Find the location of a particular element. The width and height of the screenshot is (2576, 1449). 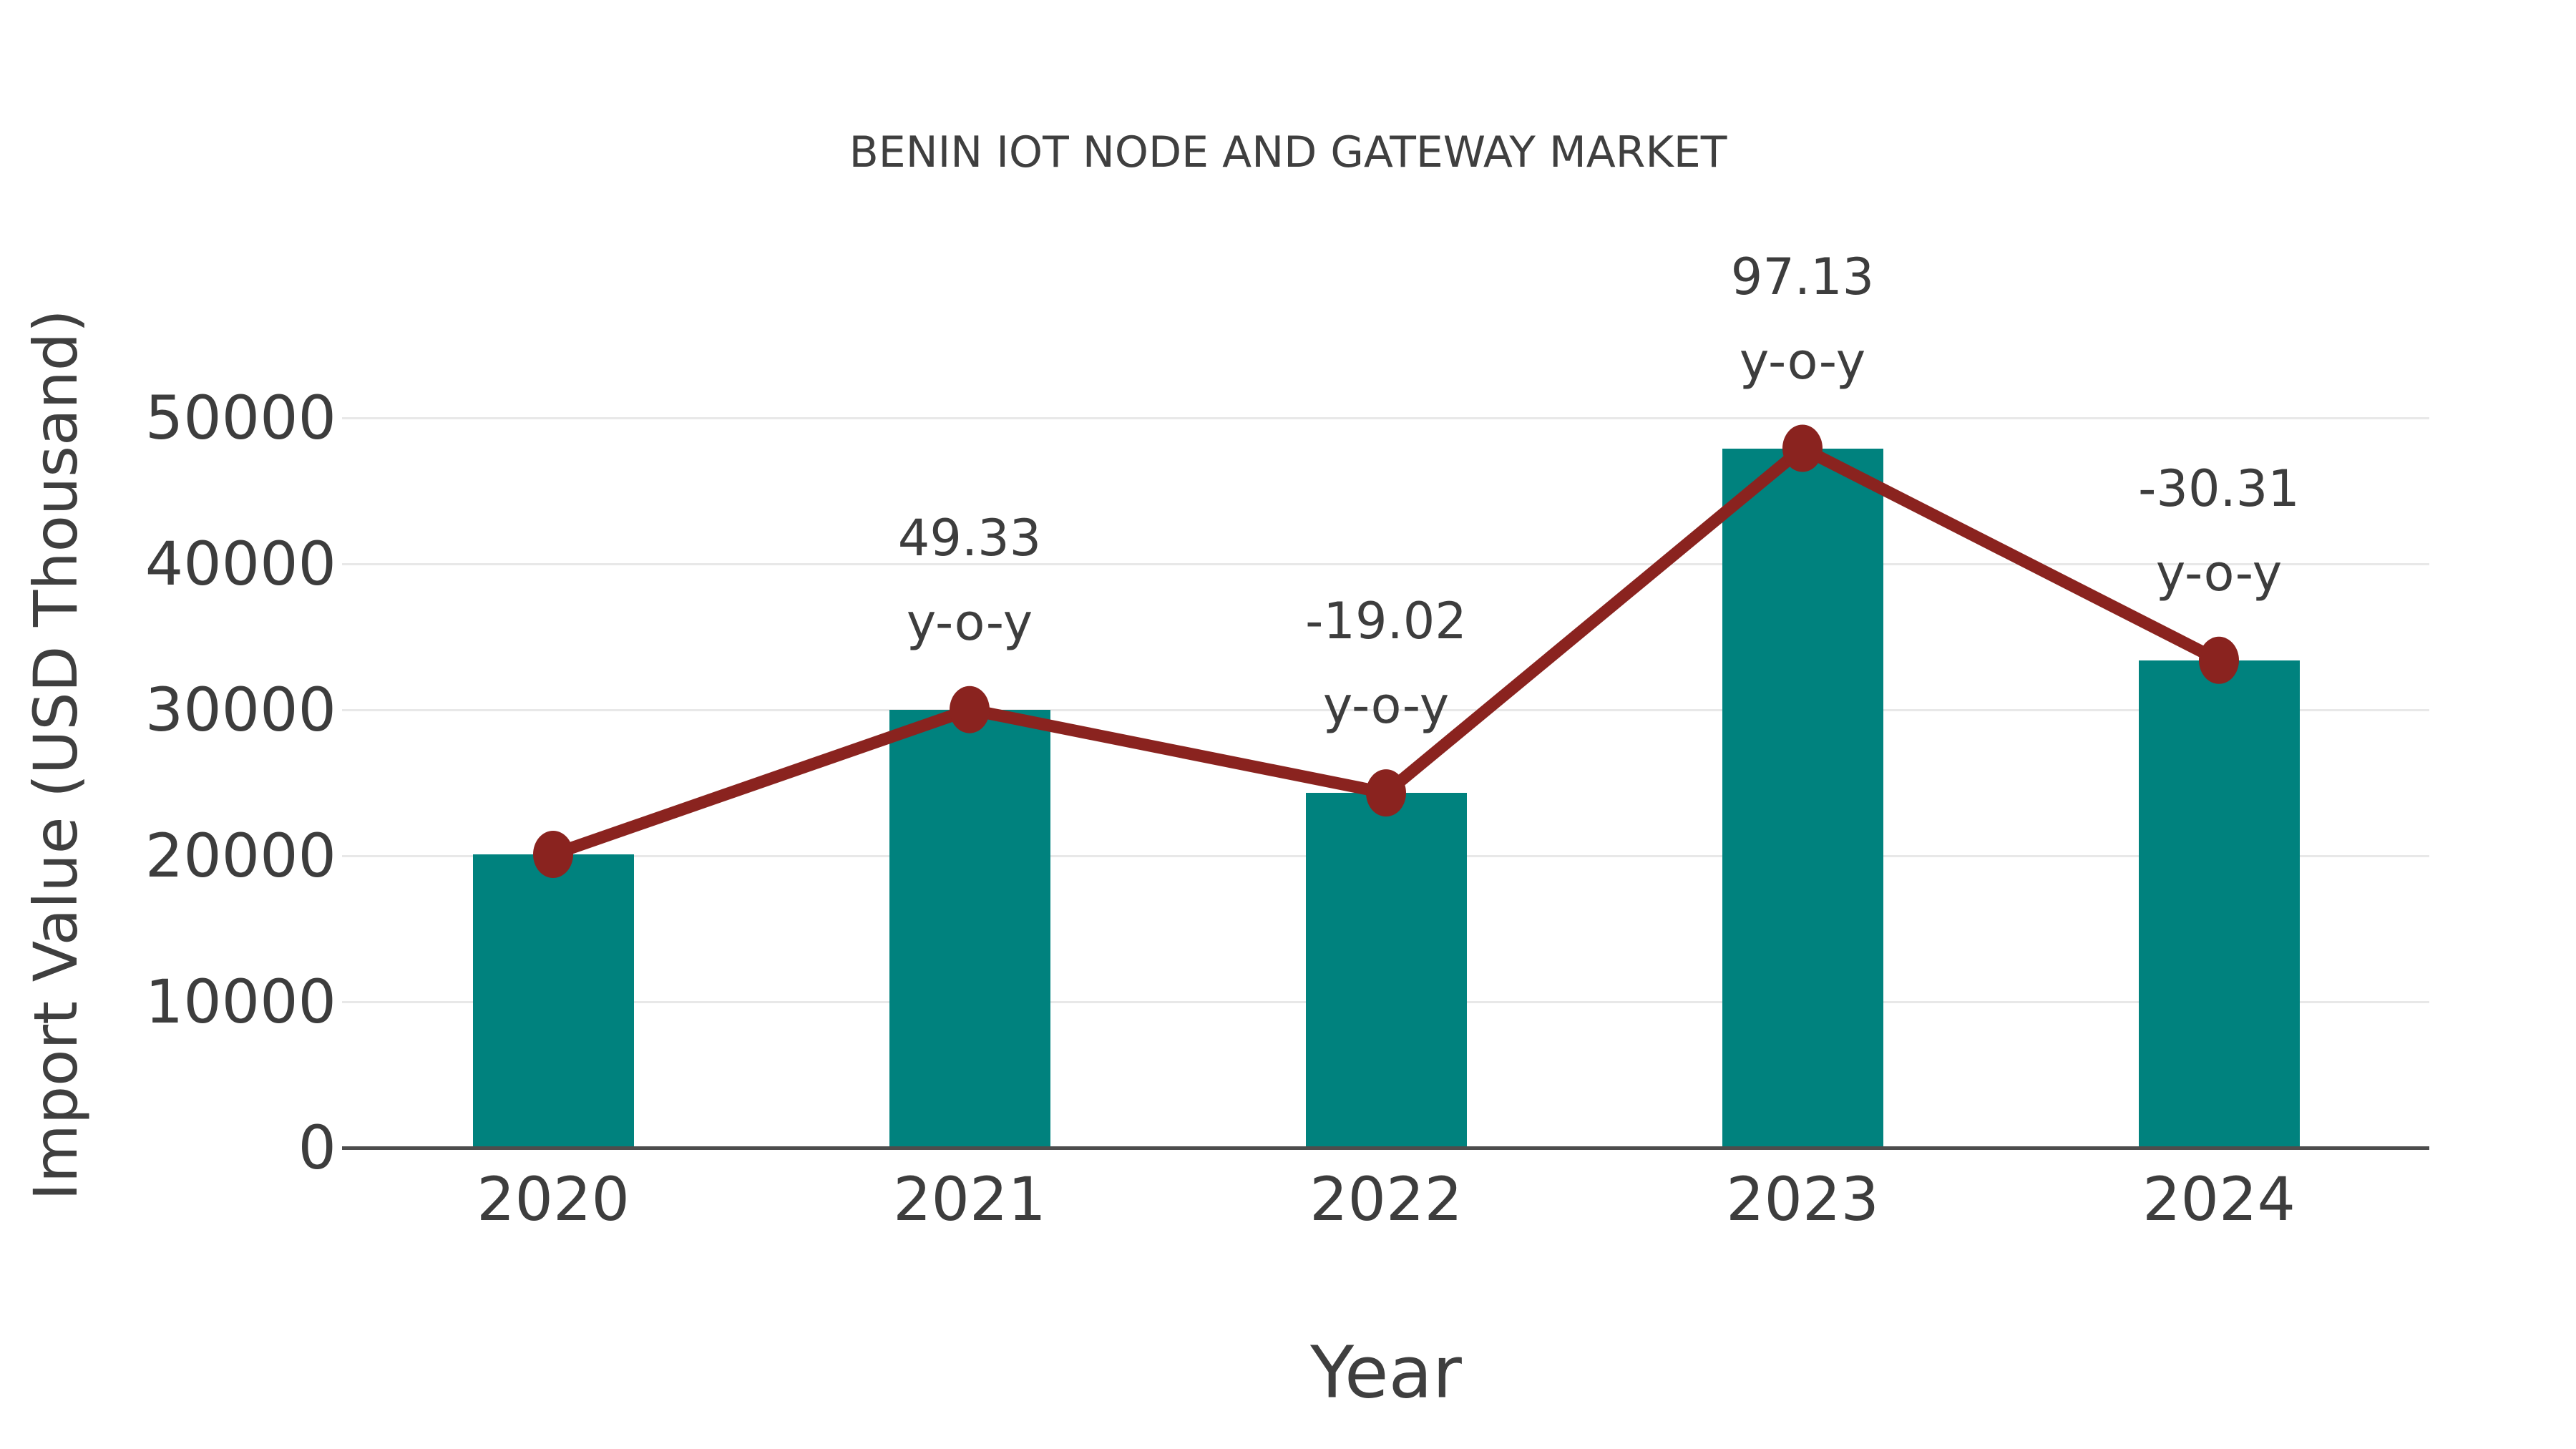

annotation-suffix-2021: y-o-y is located at coordinates (969, 622).